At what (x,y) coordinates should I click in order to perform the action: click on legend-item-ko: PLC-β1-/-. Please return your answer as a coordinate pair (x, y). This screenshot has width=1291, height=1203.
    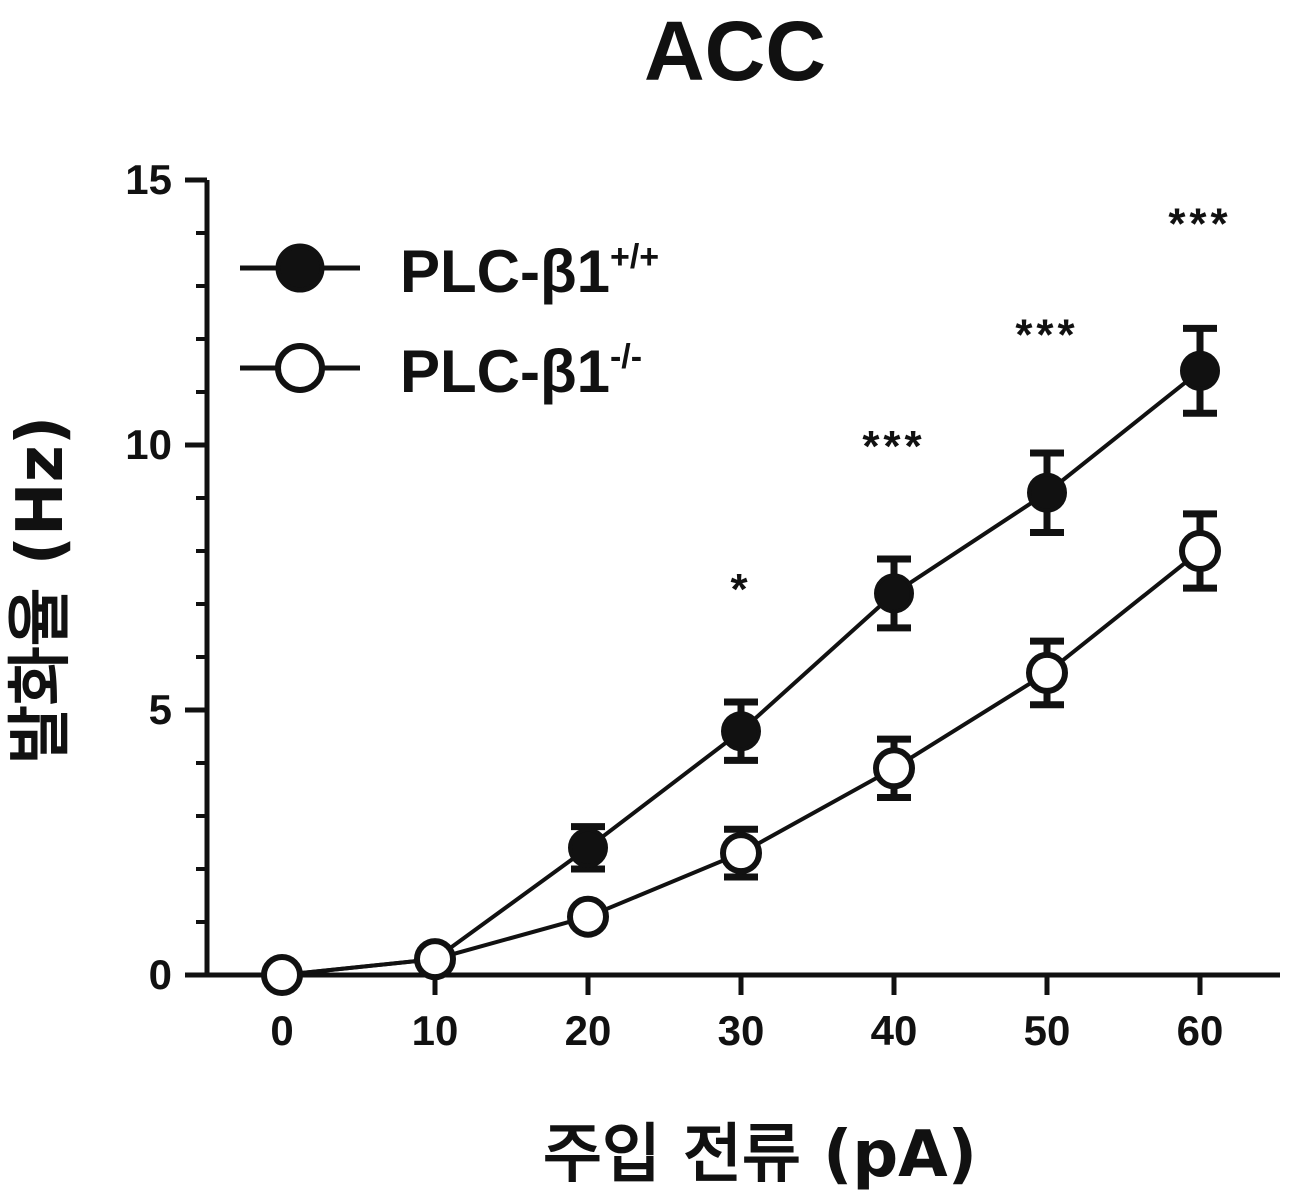
    Looking at the image, I should click on (441, 371).